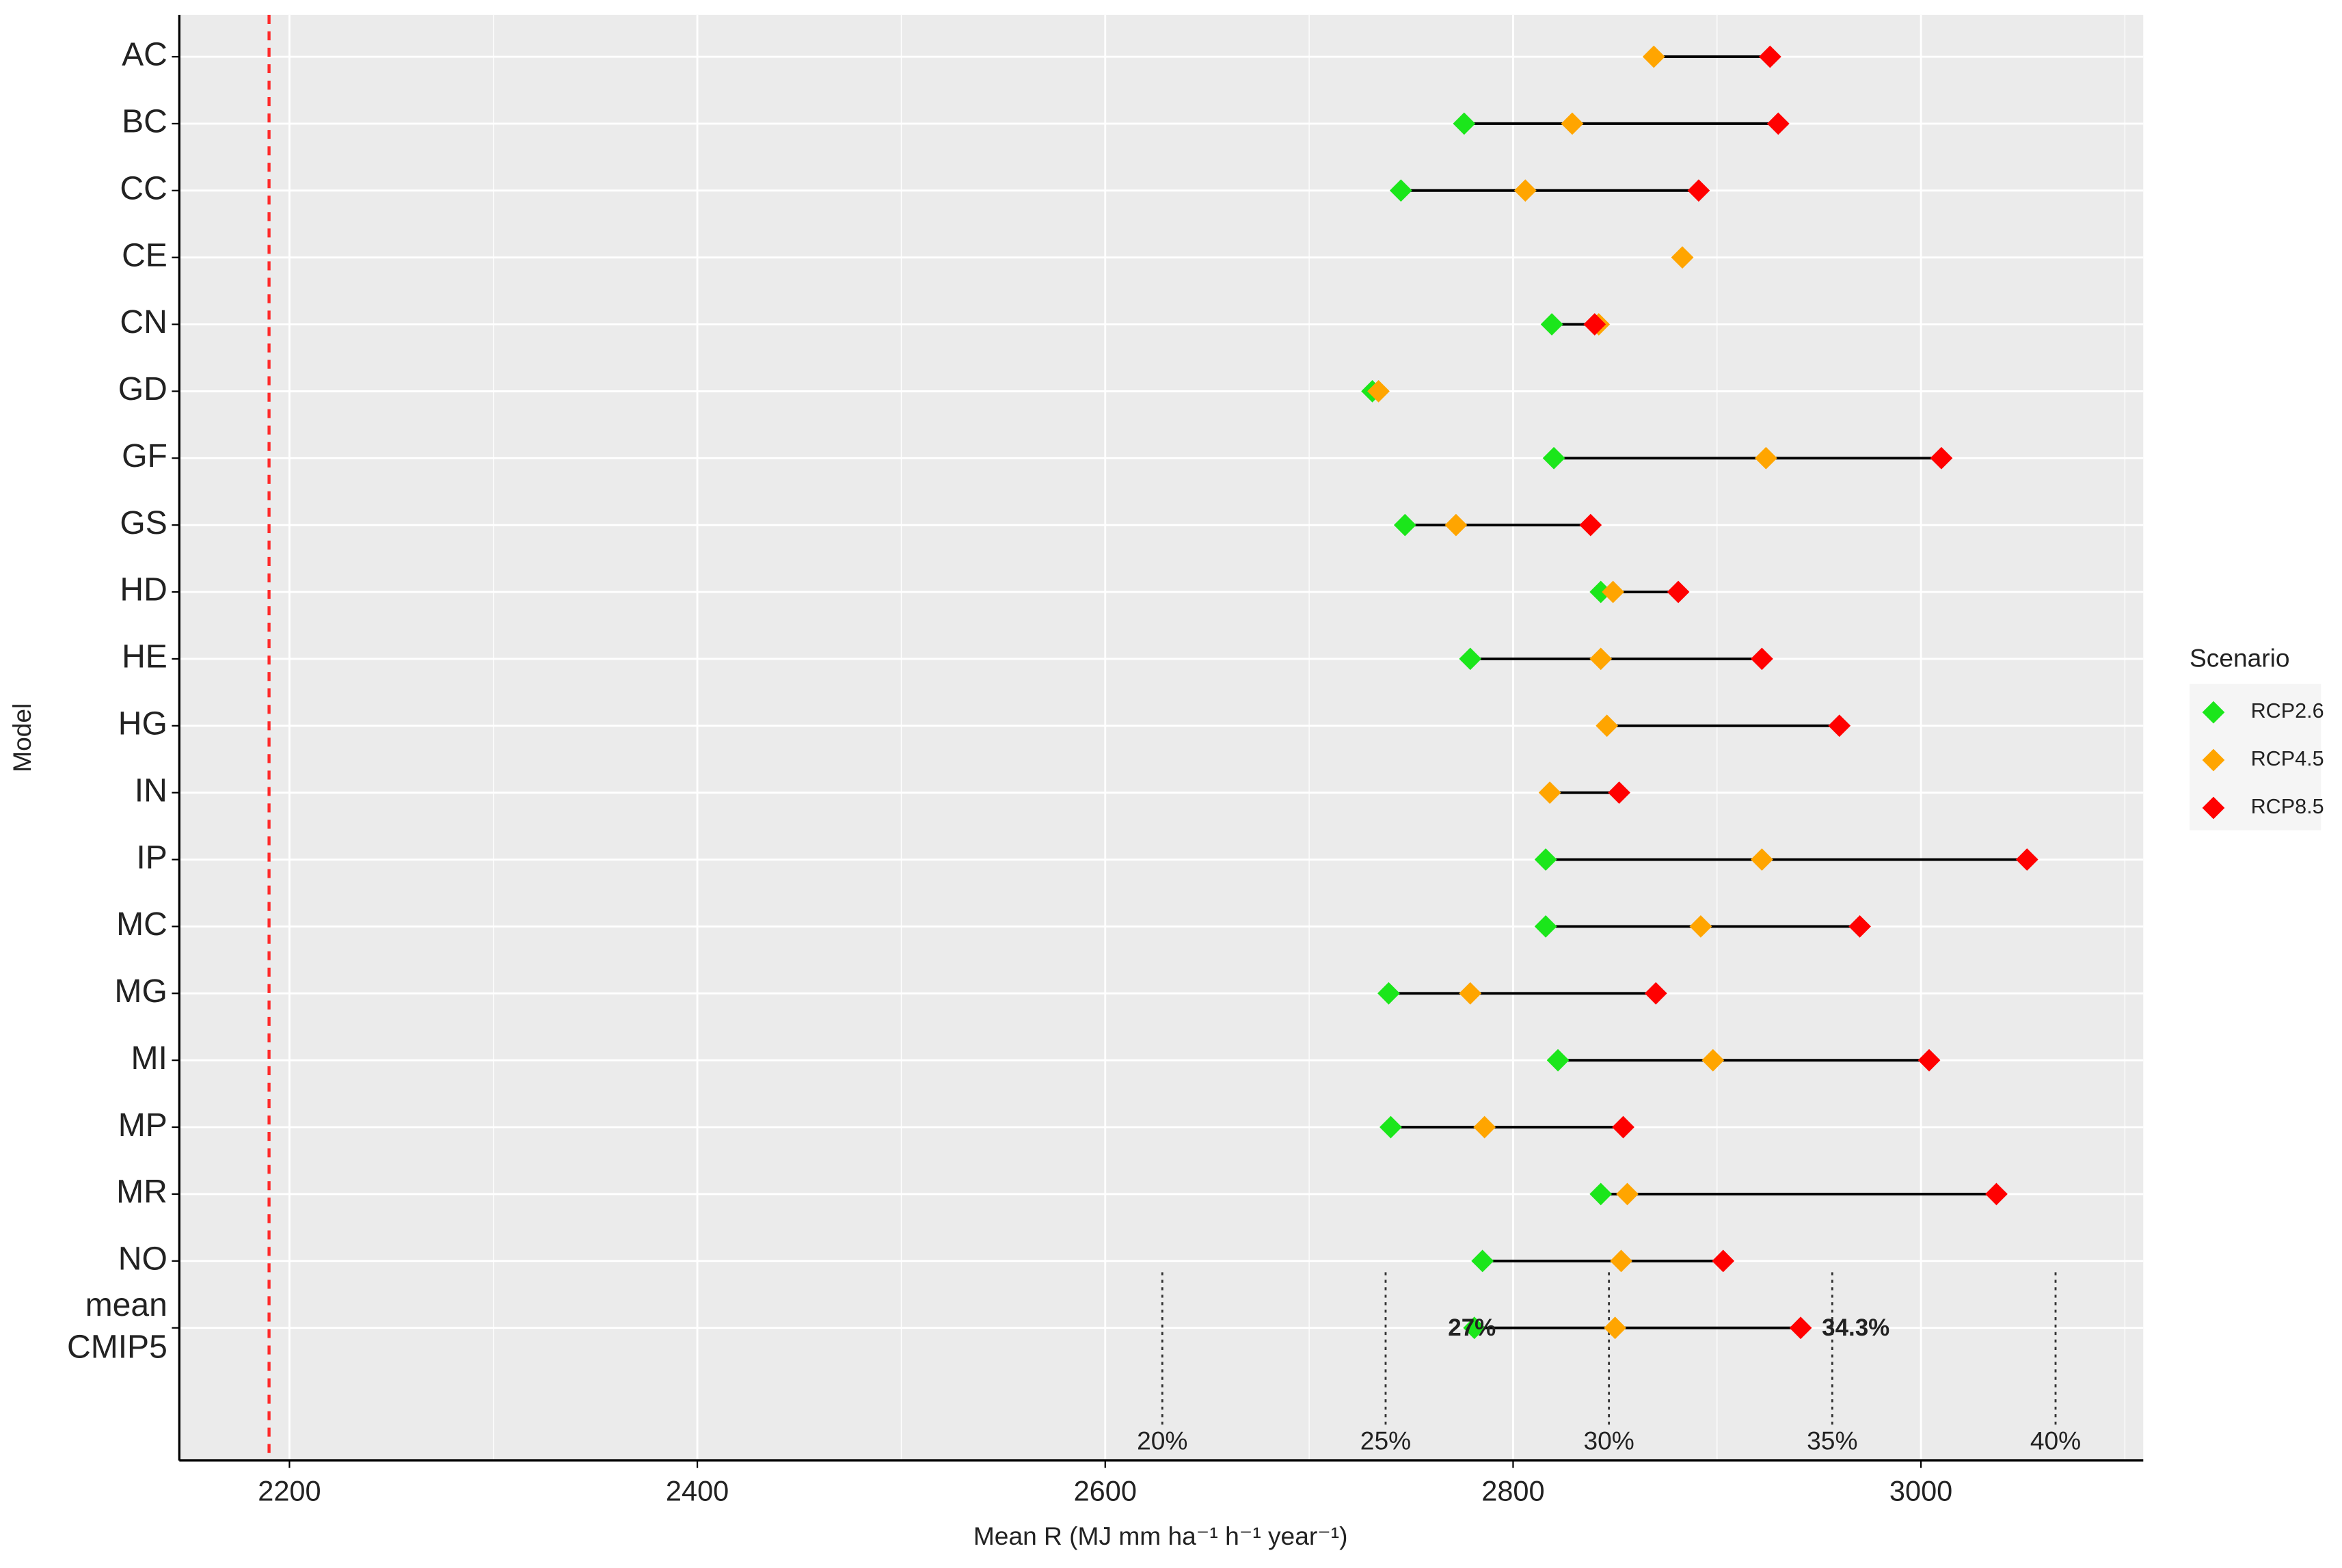 The width and height of the screenshot is (2342, 1568). What do you see at coordinates (2287, 710) in the screenshot?
I see `legend-label: RCP2.6` at bounding box center [2287, 710].